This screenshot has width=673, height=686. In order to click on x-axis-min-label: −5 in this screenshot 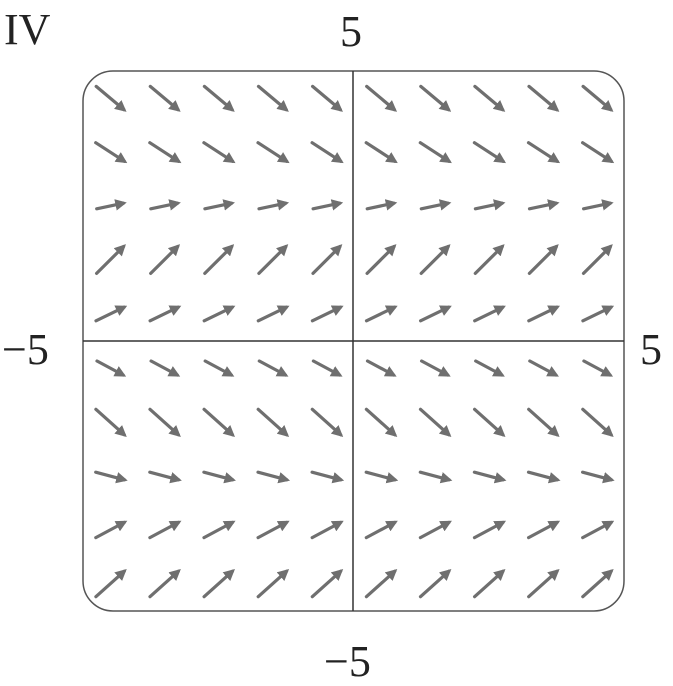, I will do `click(25, 349)`.